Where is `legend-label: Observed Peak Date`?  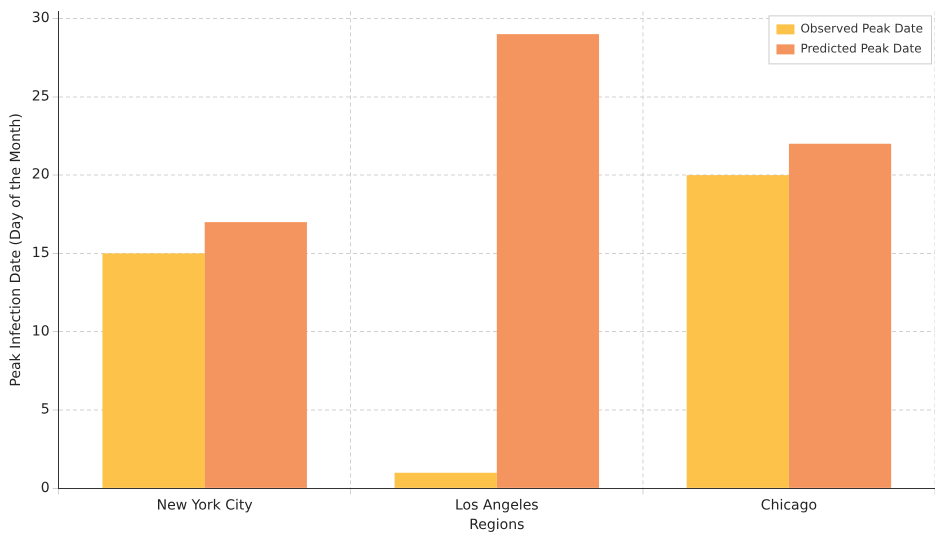 legend-label: Observed Peak Date is located at coordinates (862, 29).